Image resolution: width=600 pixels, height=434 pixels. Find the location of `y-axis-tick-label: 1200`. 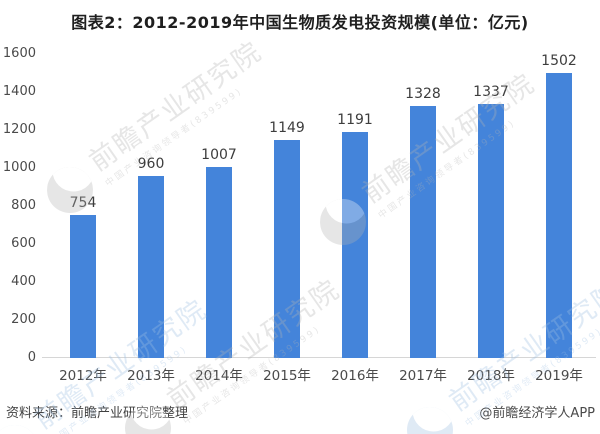

y-axis-tick-label: 1200 is located at coordinates (19, 129).